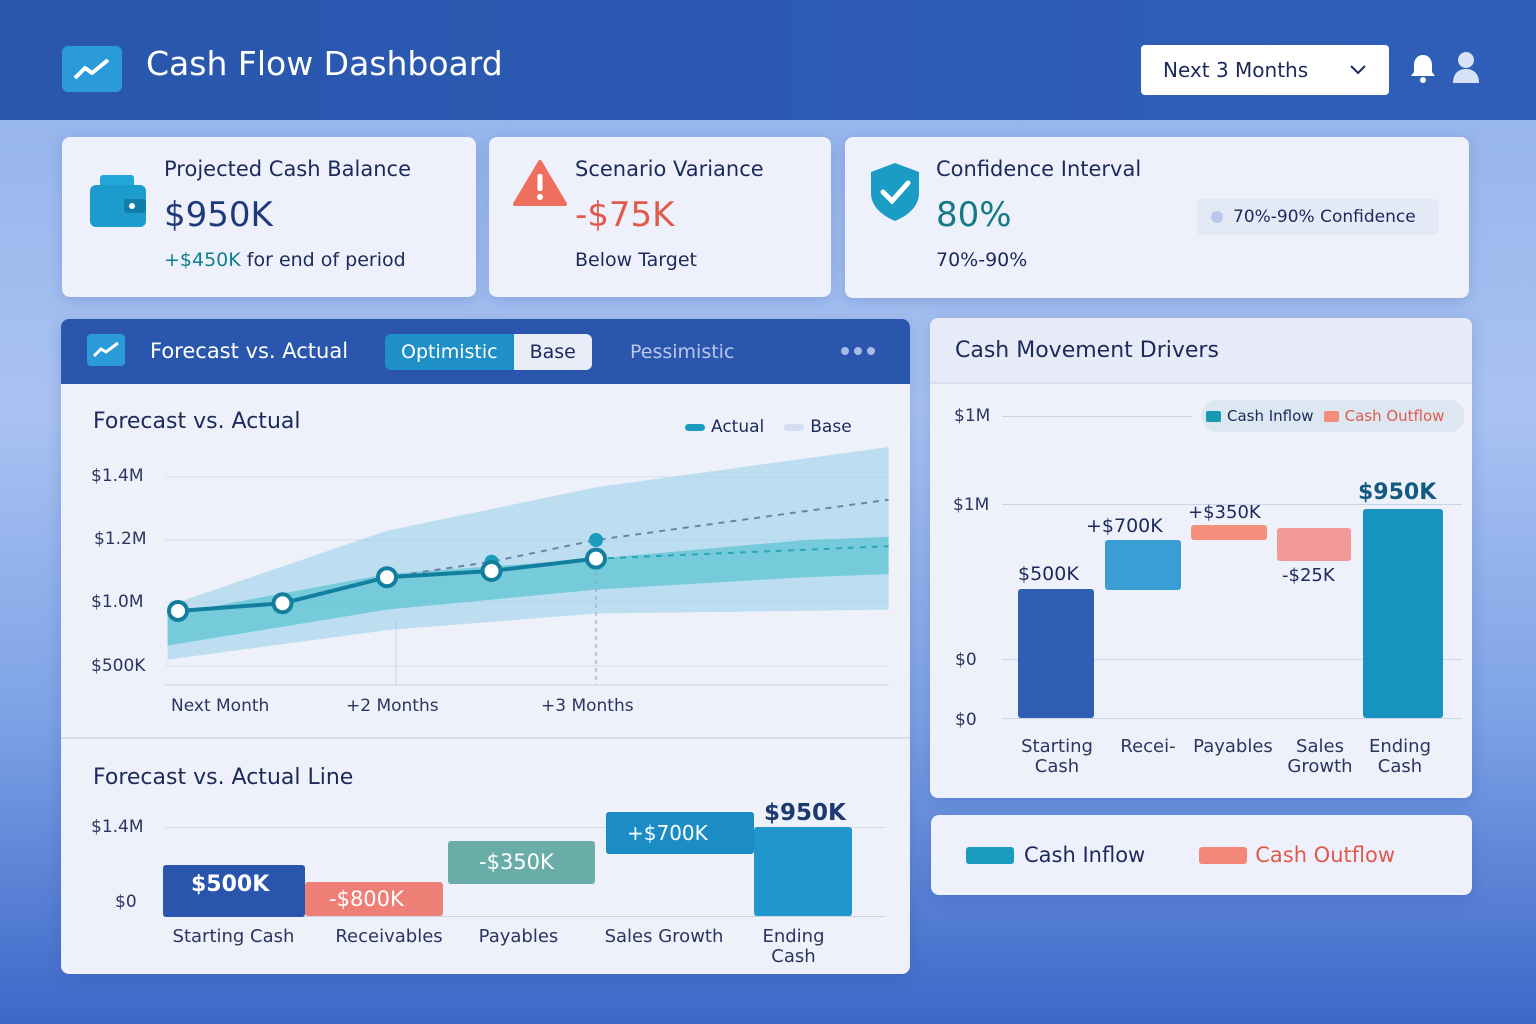 Image resolution: width=1536 pixels, height=1024 pixels. What do you see at coordinates (287, 169) in the screenshot?
I see `kpi-title: Projected Cash Balance` at bounding box center [287, 169].